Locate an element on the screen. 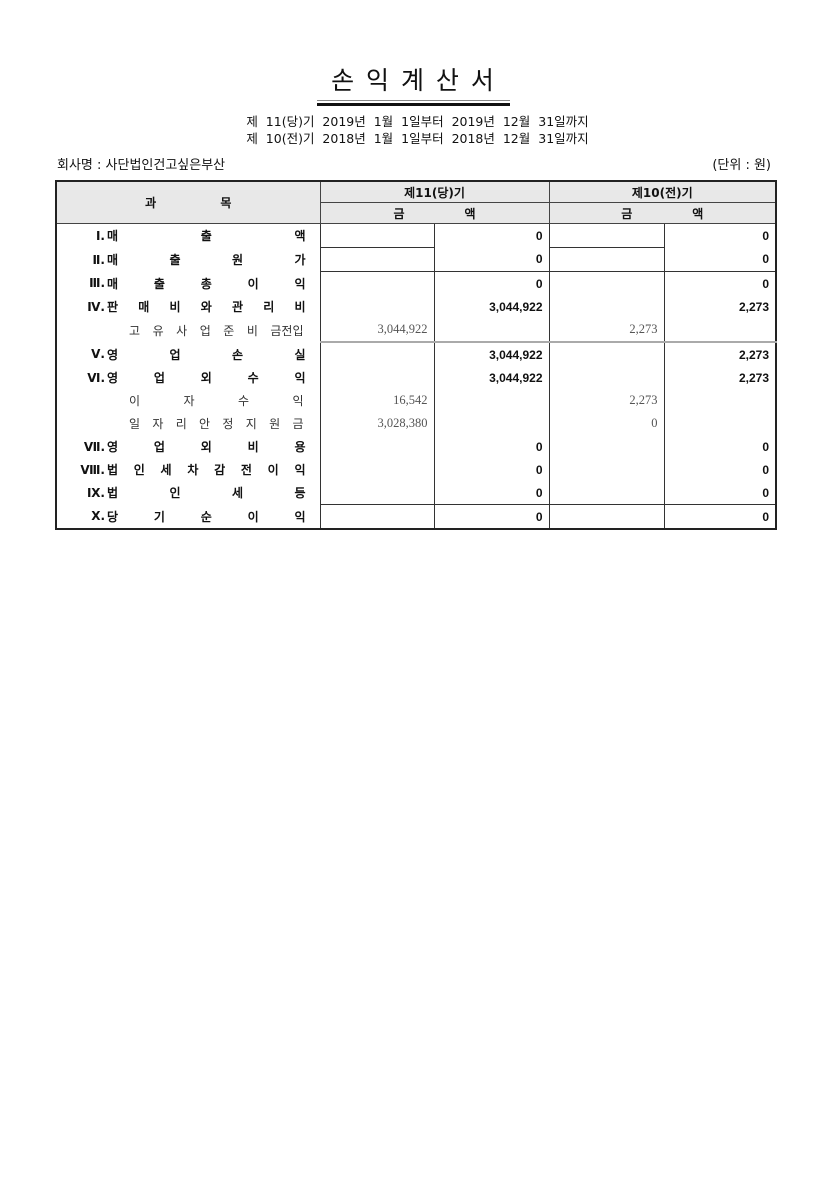 Image resolution: width=835 pixels, height=1182 pixels. account-name: 판 매 비 와 관 리 비 is located at coordinates (206, 307).